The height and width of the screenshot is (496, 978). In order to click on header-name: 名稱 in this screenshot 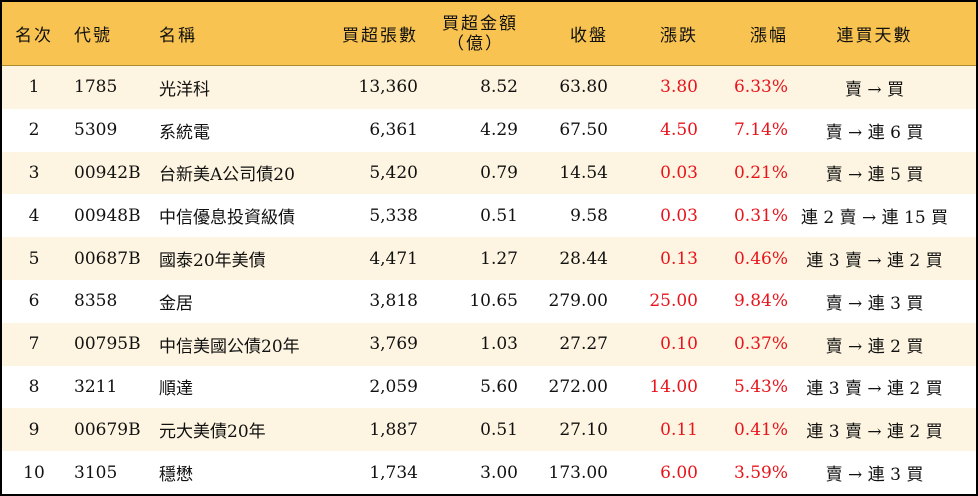, I will do `click(178, 36)`.